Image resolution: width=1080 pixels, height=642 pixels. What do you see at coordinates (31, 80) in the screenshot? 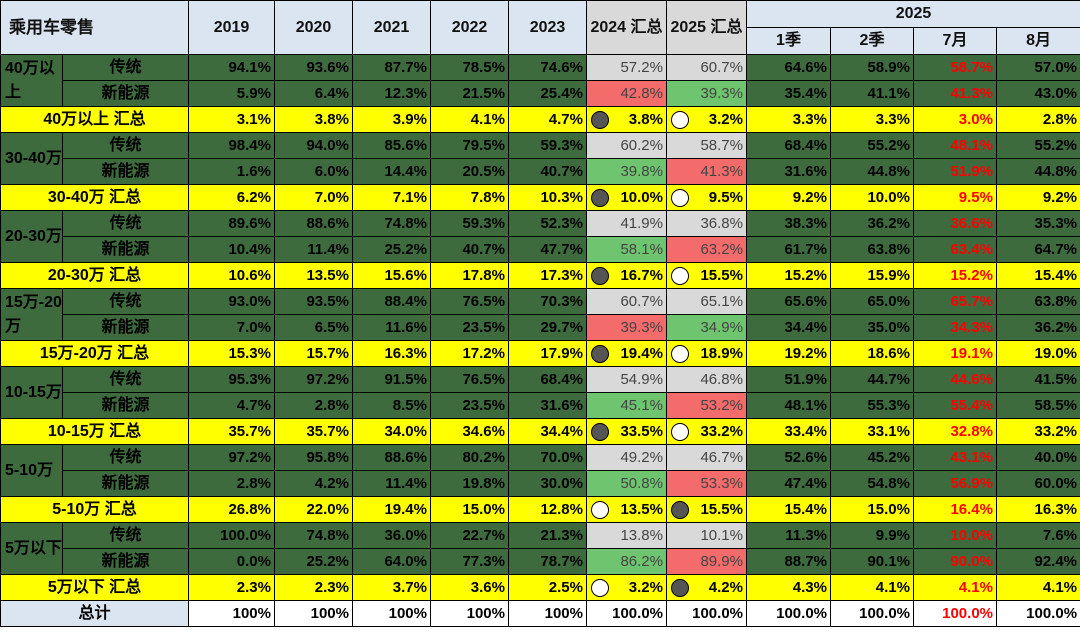
I see `group-label: 40万以上` at bounding box center [31, 80].